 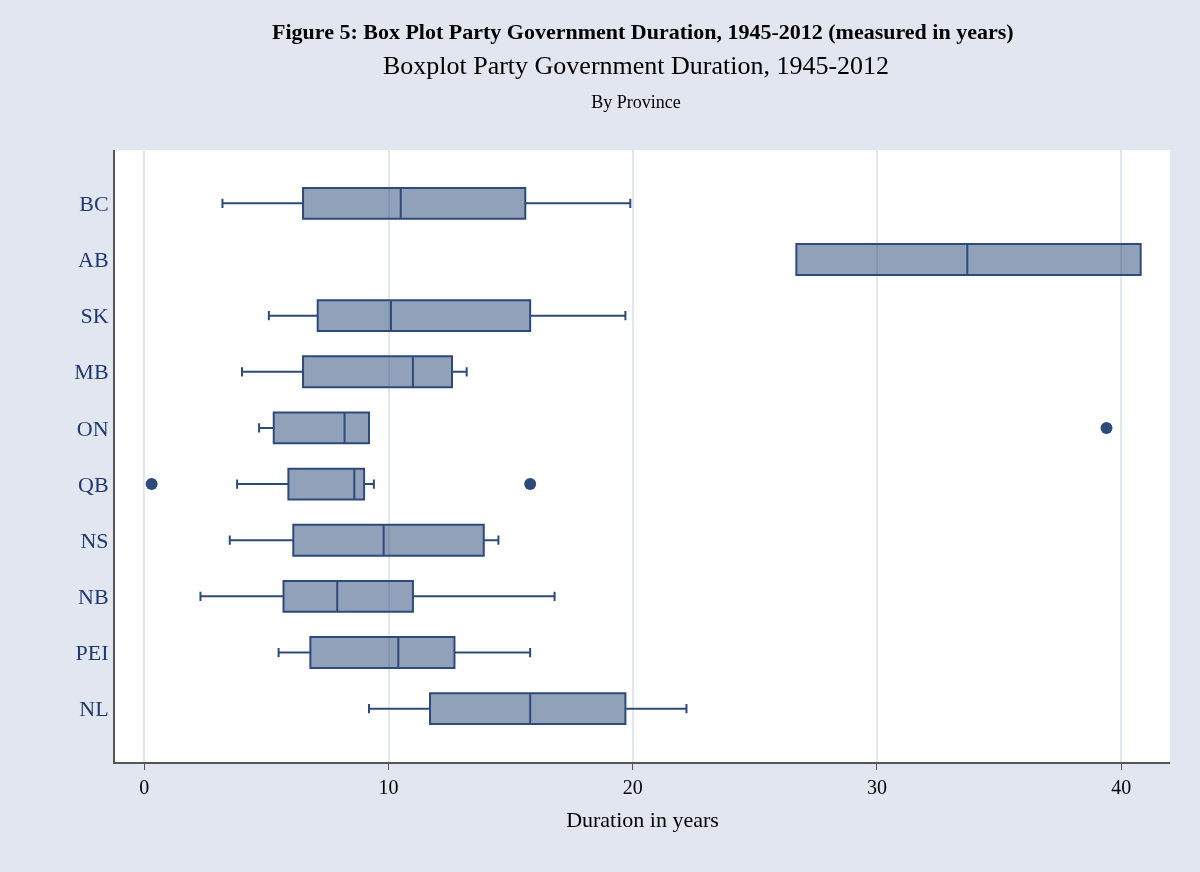 I want to click on caption: Figure 5: Box Plot Party Government Duration, 1945-2012 (measured in years), so click(x=643, y=31).